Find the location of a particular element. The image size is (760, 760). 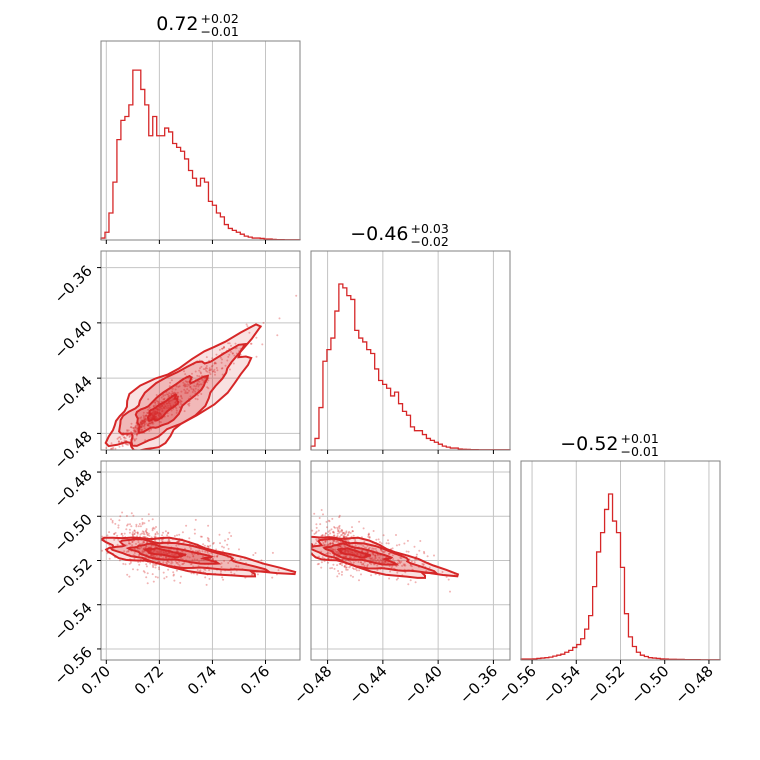

x-tick-label: 0.76 is located at coordinates (255, 680).